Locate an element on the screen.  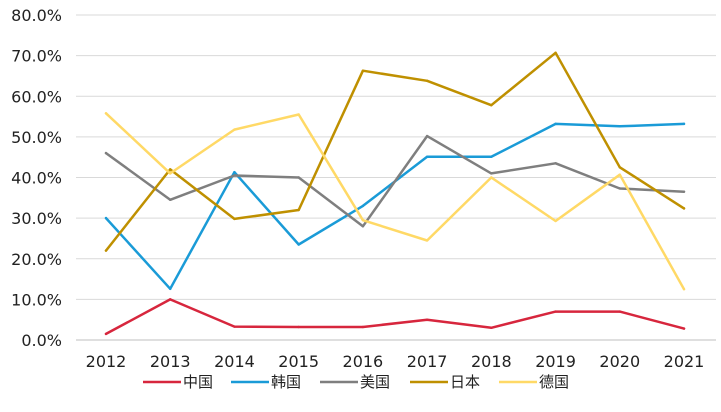
y-tick-label: 80.0% is located at coordinates (36, 15).